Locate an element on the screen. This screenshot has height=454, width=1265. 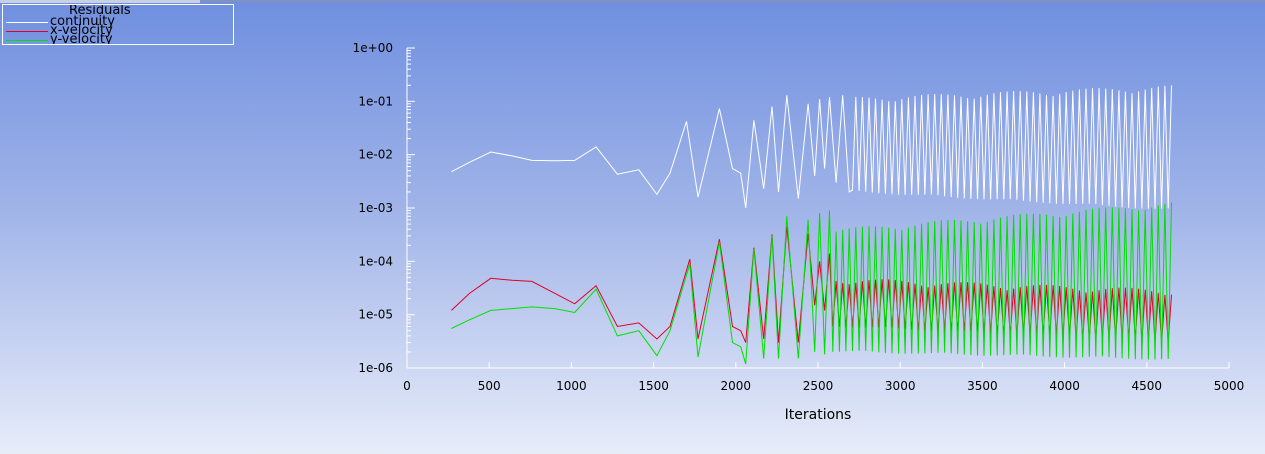
legend-item-y-velocity: y-velocity is located at coordinates (106, 38).